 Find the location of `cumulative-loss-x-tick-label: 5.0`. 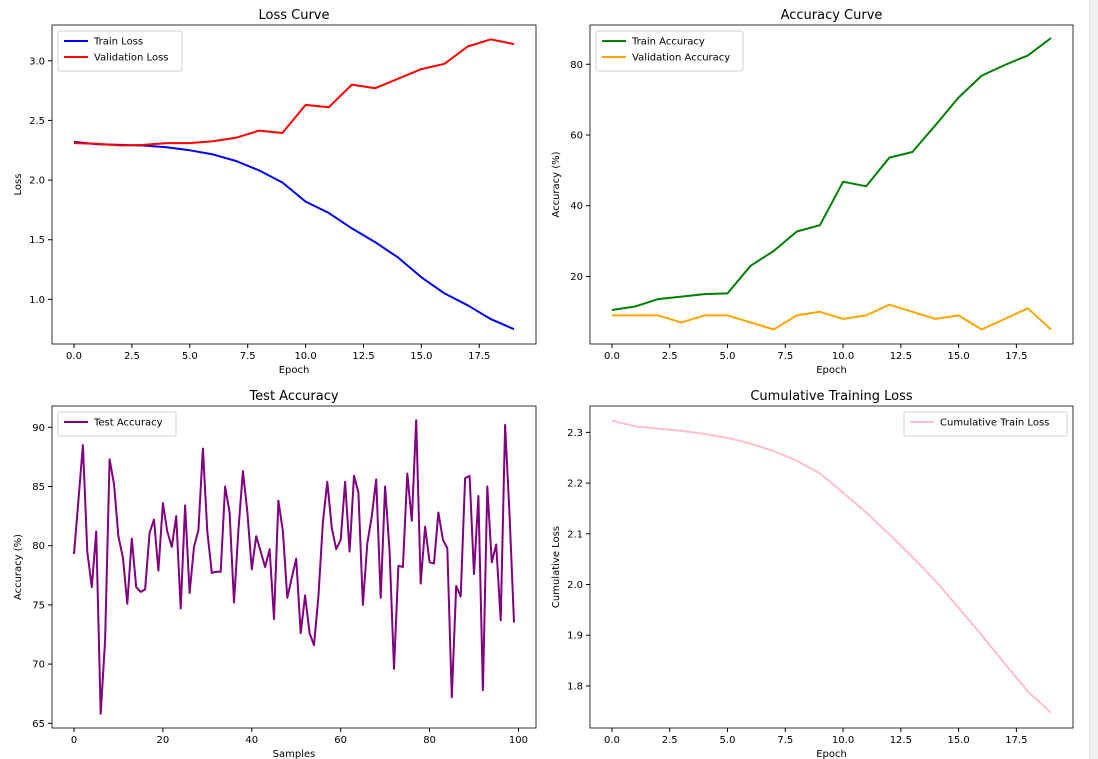

cumulative-loss-x-tick-label: 5.0 is located at coordinates (728, 740).